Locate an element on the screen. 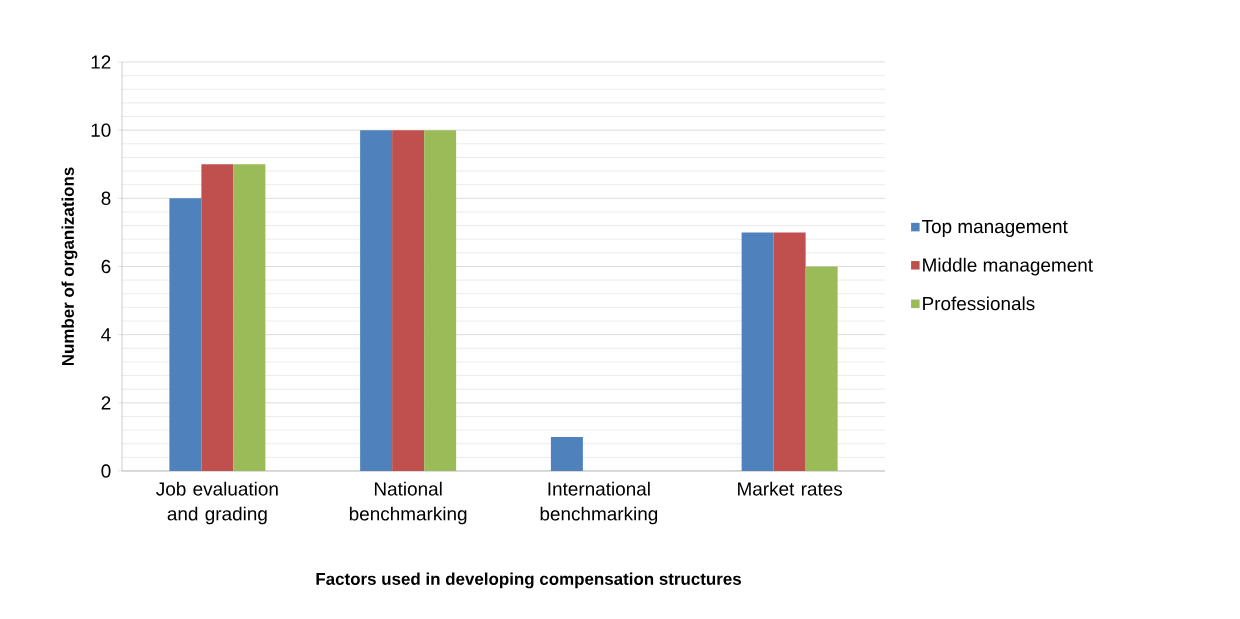  legend-label: Middle management is located at coordinates (1008, 266).